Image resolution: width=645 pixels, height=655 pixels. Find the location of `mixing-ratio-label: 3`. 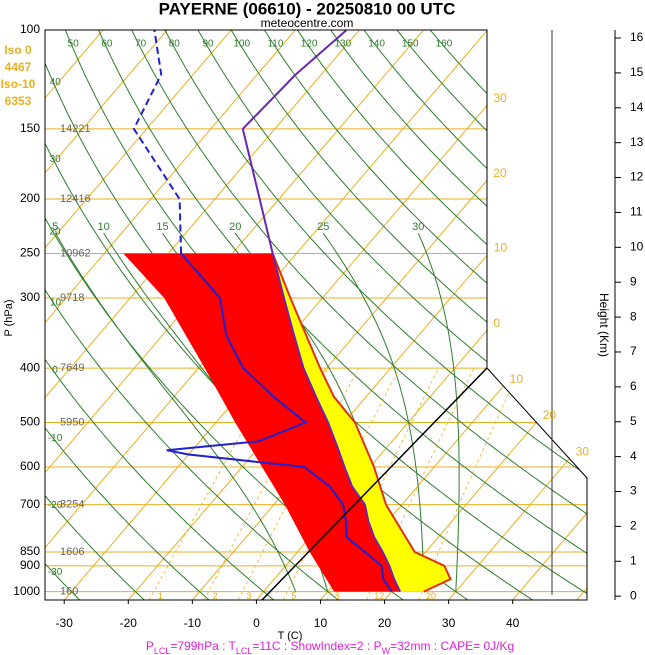

mixing-ratio-label: 3 is located at coordinates (249, 596).